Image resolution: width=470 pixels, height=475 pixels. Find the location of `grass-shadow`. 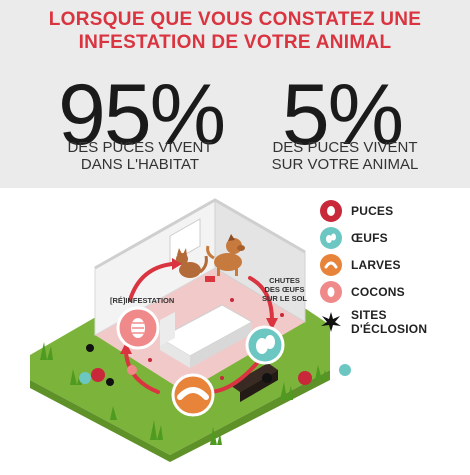

grass-shadow is located at coordinates (180, 416).